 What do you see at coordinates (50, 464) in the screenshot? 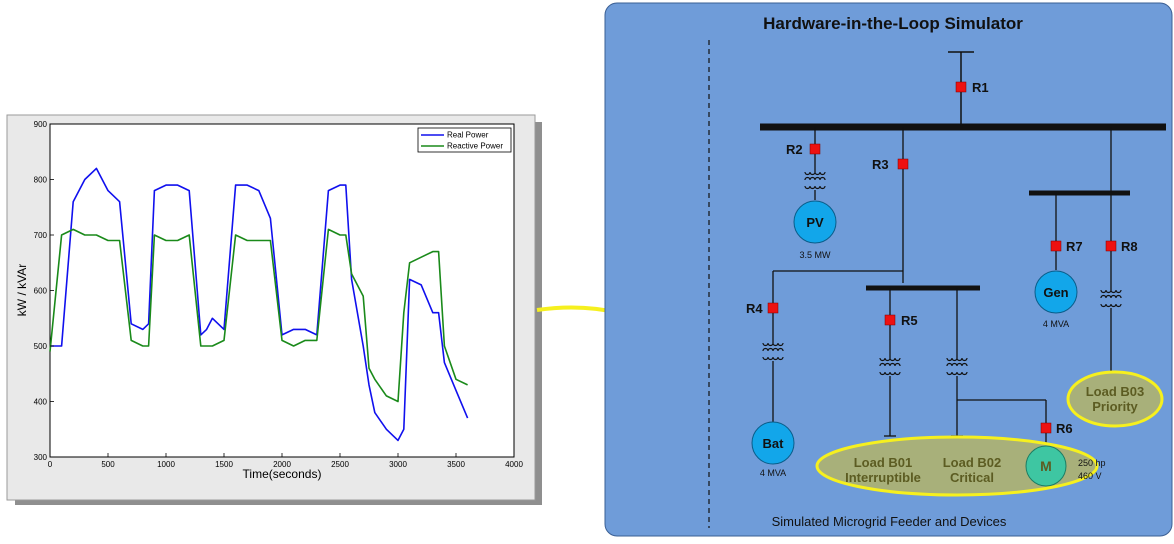
I see `x-tick-label: 0` at bounding box center [50, 464].